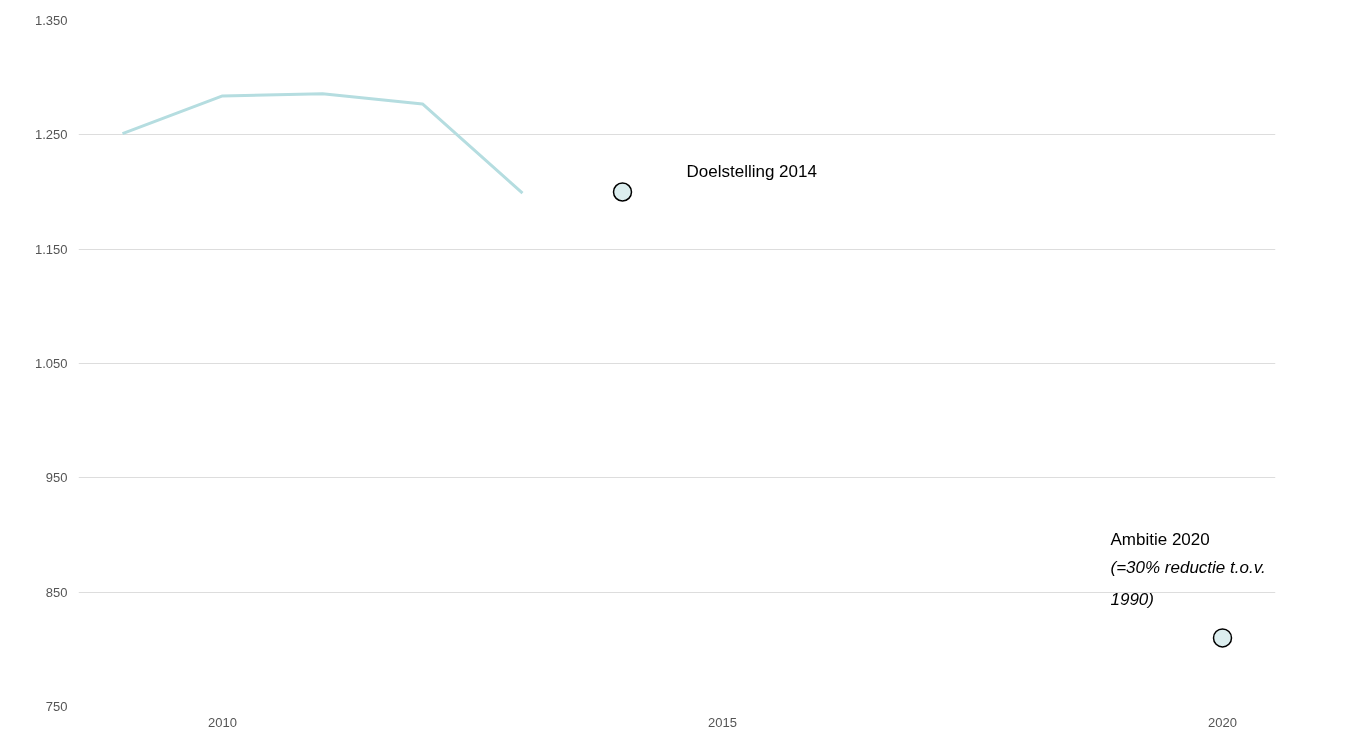 Image resolution: width=1347 pixels, height=736 pixels. What do you see at coordinates (322, 143) in the screenshot?
I see `line-series` at bounding box center [322, 143].